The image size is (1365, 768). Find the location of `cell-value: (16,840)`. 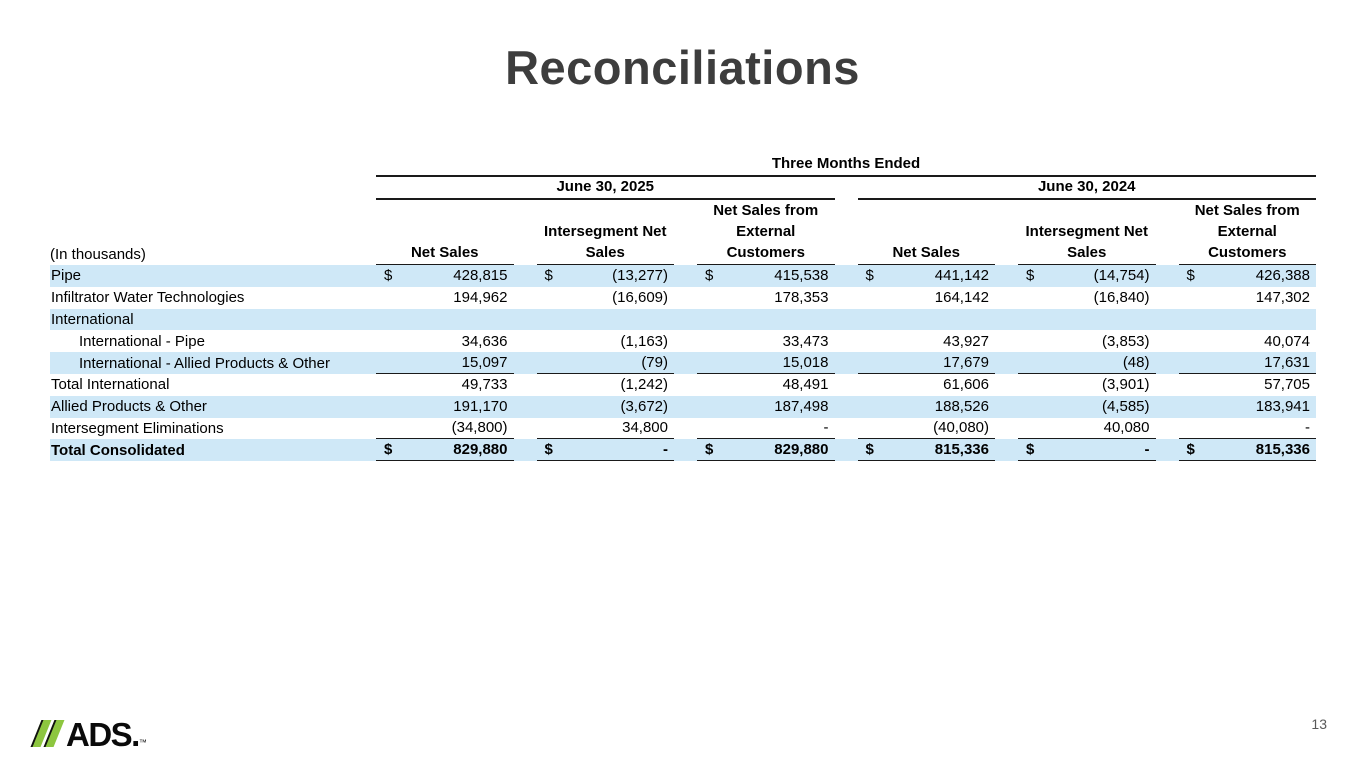

cell-value: (16,840) is located at coordinates (1121, 298).